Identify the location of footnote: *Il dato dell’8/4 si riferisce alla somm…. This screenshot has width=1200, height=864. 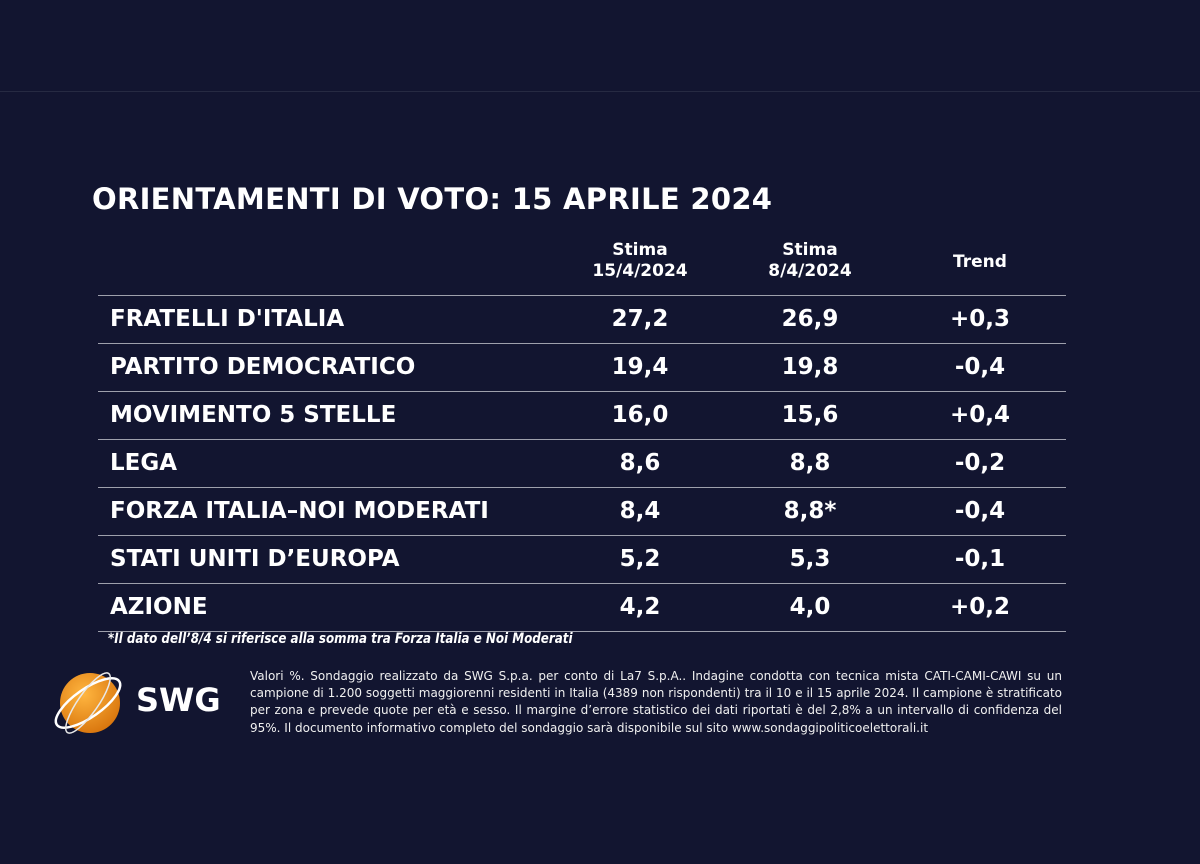
(340, 639).